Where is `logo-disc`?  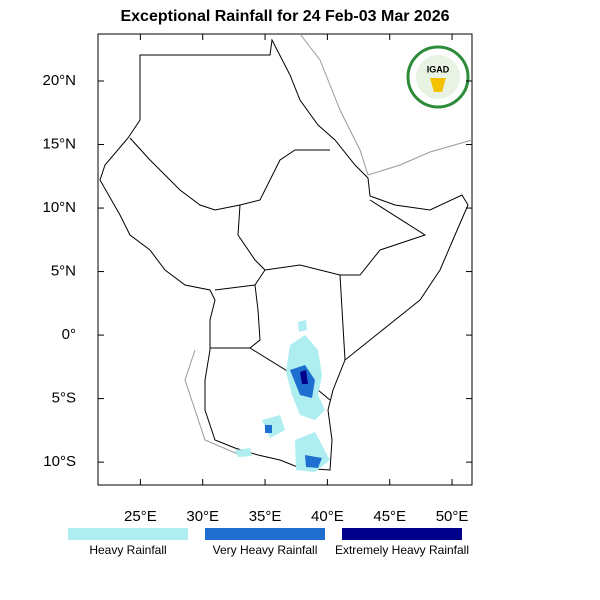
logo-disc is located at coordinates (438, 77).